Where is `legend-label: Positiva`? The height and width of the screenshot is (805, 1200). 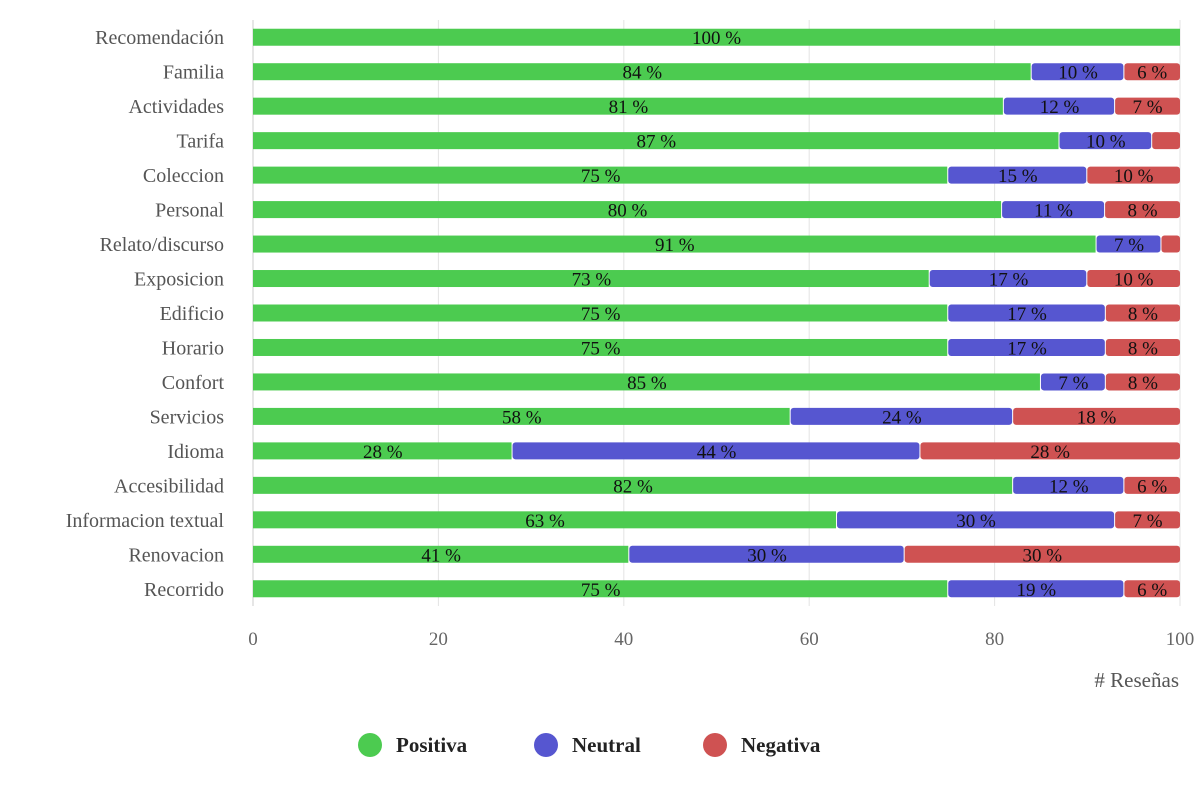
legend-label: Positiva is located at coordinates (432, 745).